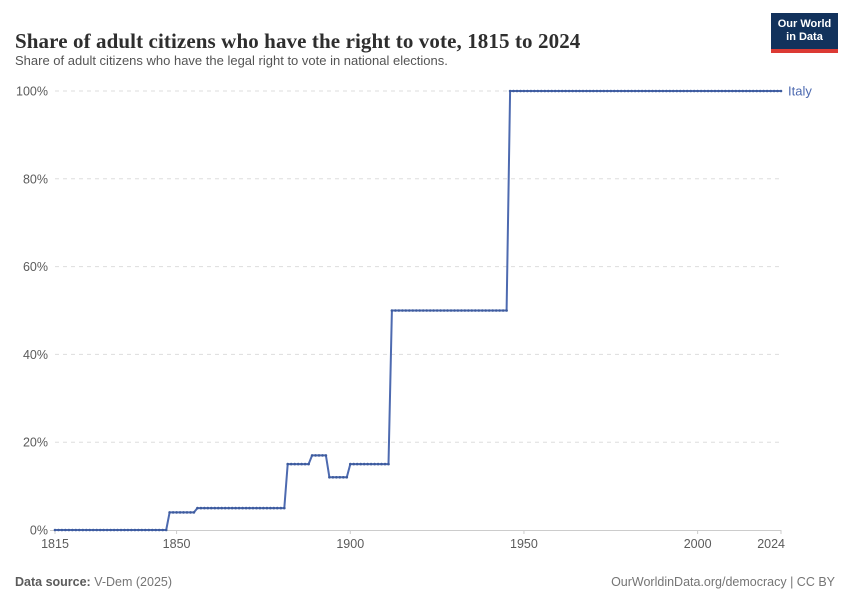  Describe the element at coordinates (524, 544) in the screenshot. I see `x-tick-label: 1950` at that location.